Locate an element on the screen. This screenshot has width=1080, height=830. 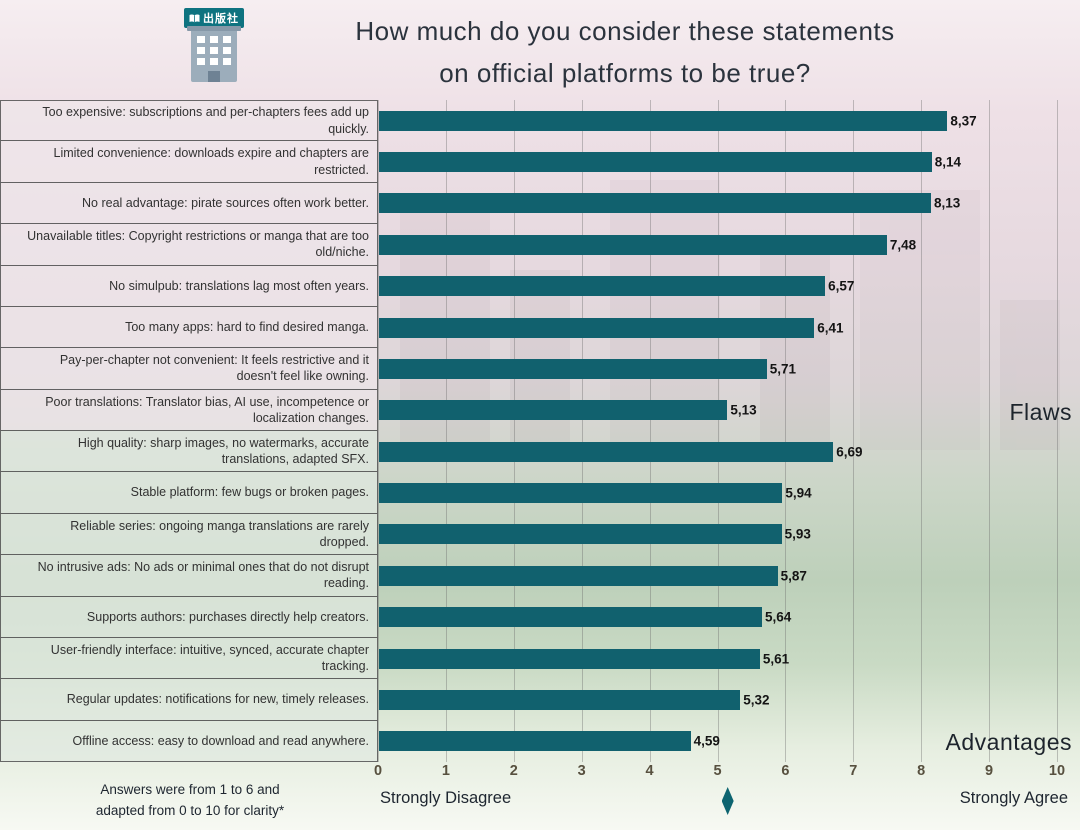
book-icon is located at coordinates (194, 18).